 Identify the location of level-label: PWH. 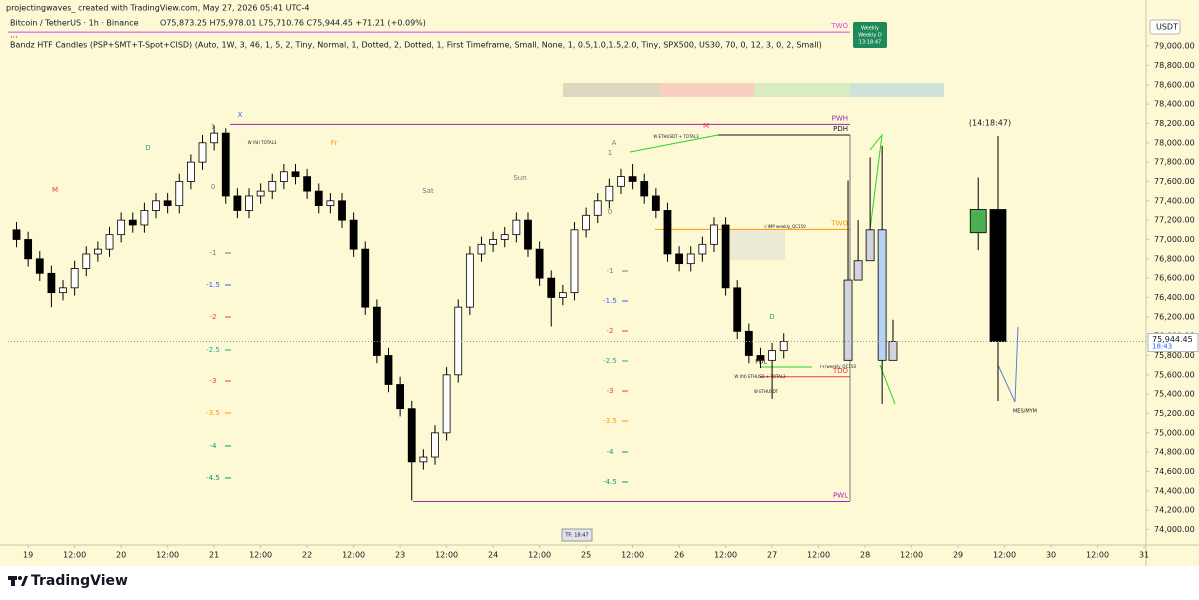
(840, 118).